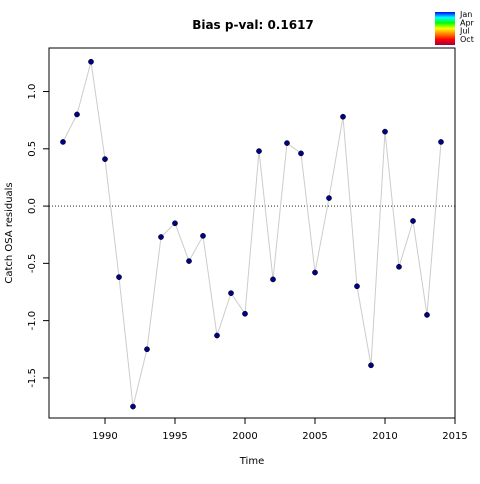 Image resolution: width=480 pixels, height=484 pixels. I want to click on x-tick-label: 2000, so click(244, 436).